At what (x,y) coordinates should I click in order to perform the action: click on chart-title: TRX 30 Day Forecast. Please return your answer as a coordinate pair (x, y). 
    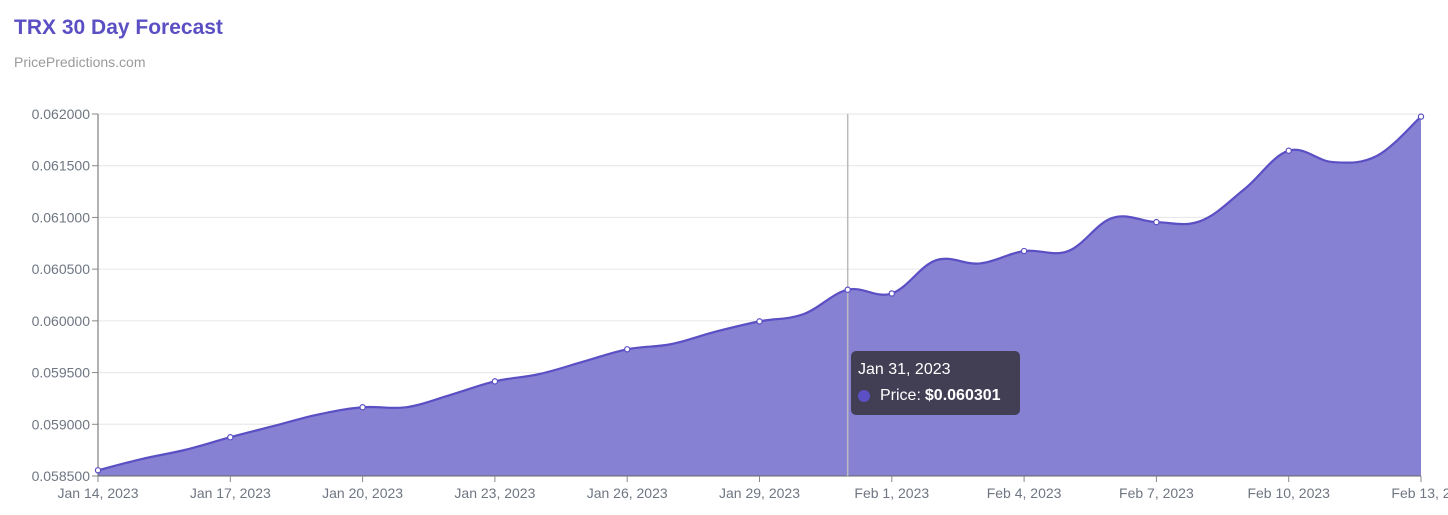
    Looking at the image, I should click on (118, 27).